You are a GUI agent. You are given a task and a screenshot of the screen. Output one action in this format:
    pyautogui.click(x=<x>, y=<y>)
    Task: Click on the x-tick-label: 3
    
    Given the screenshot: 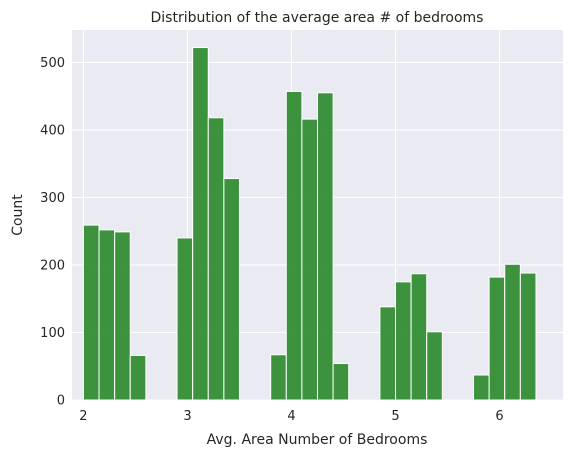 What is the action you would take?
    pyautogui.click(x=187, y=416)
    